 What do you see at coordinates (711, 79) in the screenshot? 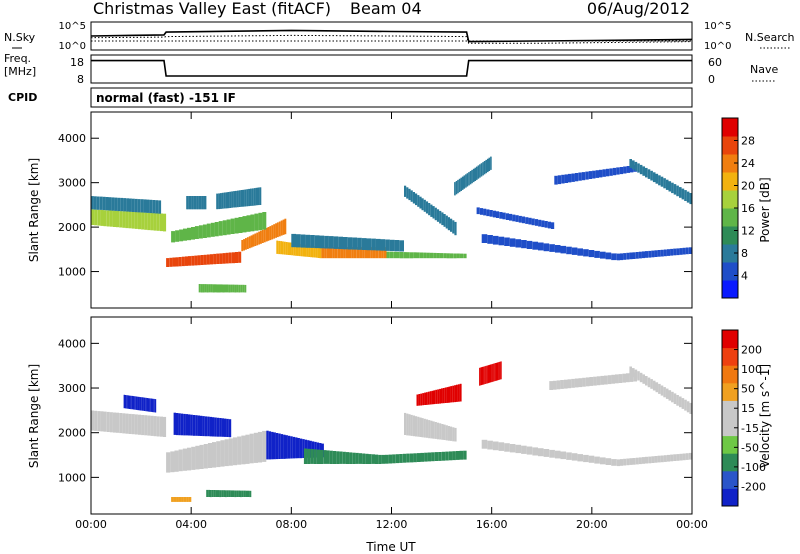
I see `nave-tick-bottom: 0` at bounding box center [711, 79].